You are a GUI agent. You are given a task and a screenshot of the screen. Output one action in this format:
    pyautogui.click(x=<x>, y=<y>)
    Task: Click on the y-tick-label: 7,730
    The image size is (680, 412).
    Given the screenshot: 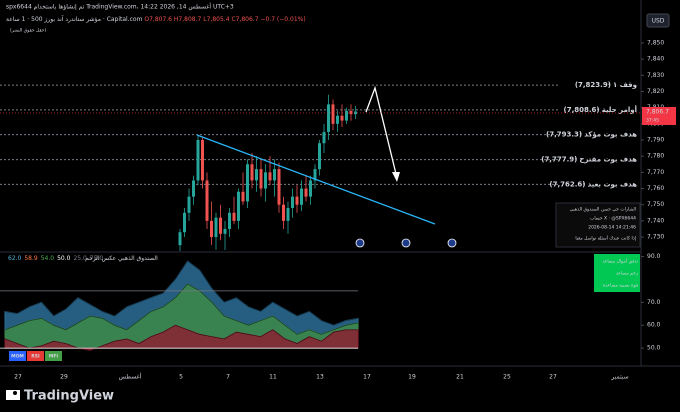 What is the action you would take?
    pyautogui.click(x=655, y=237)
    